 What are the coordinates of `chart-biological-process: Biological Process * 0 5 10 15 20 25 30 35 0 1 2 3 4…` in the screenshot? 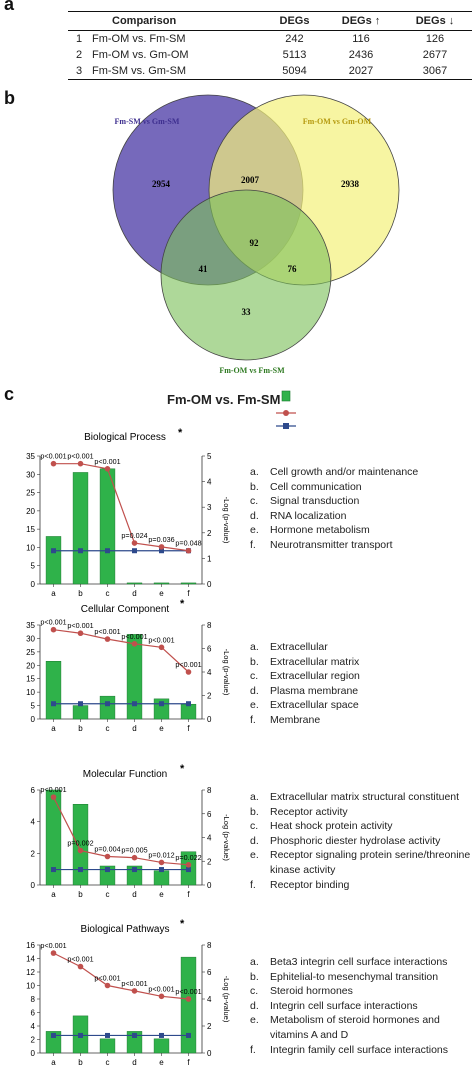 It's located at (128, 512).